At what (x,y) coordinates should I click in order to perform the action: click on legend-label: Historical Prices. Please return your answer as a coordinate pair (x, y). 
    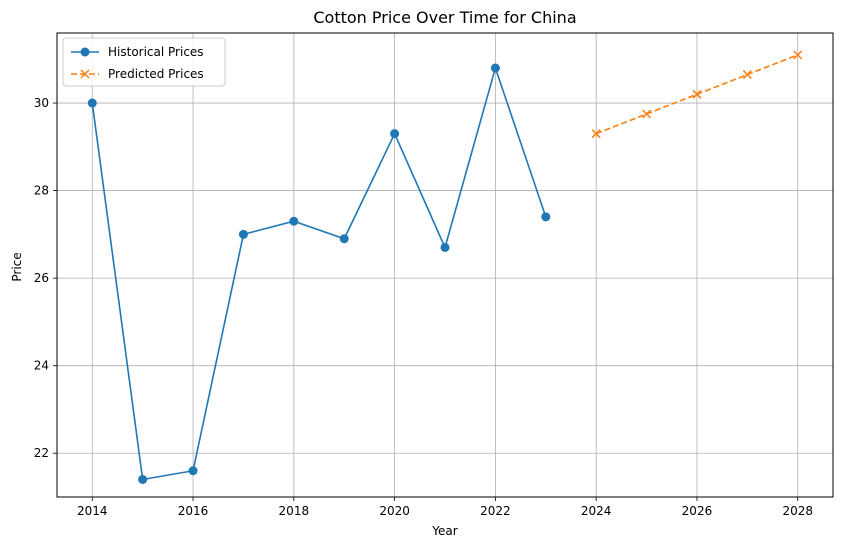
    Looking at the image, I should click on (156, 52).